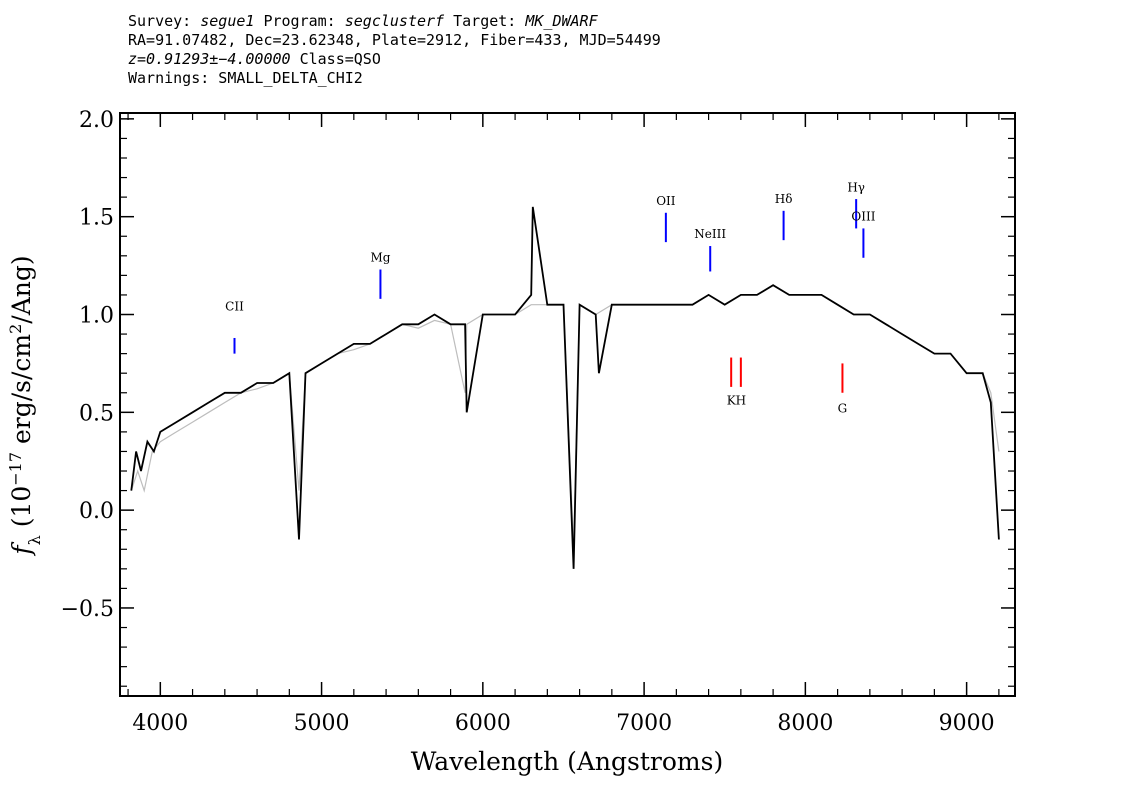 Image resolution: width=1134 pixels, height=810 pixels. Describe the element at coordinates (164, 21) in the screenshot. I see `survey-label: Survey:` at that location.